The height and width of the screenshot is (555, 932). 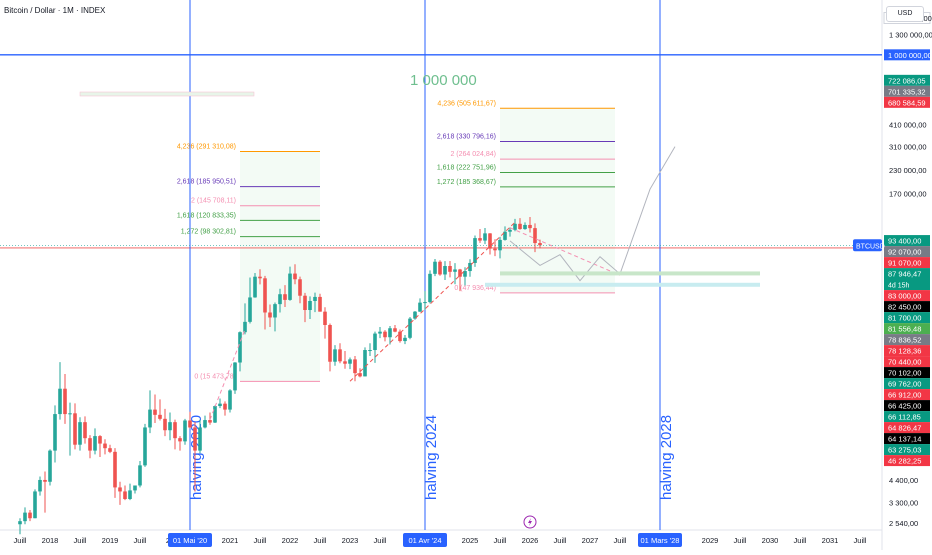 I want to click on trend-dashed-line, so click(x=227, y=374).